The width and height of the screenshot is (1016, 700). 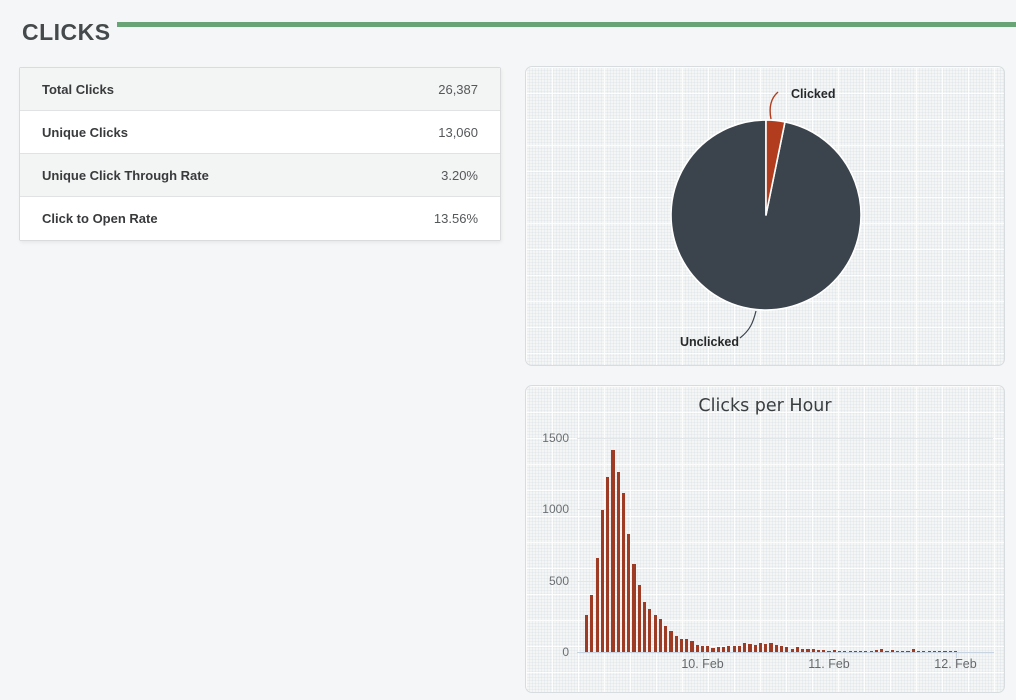 What do you see at coordinates (774, 105) in the screenshot?
I see `clicked-leader-line` at bounding box center [774, 105].